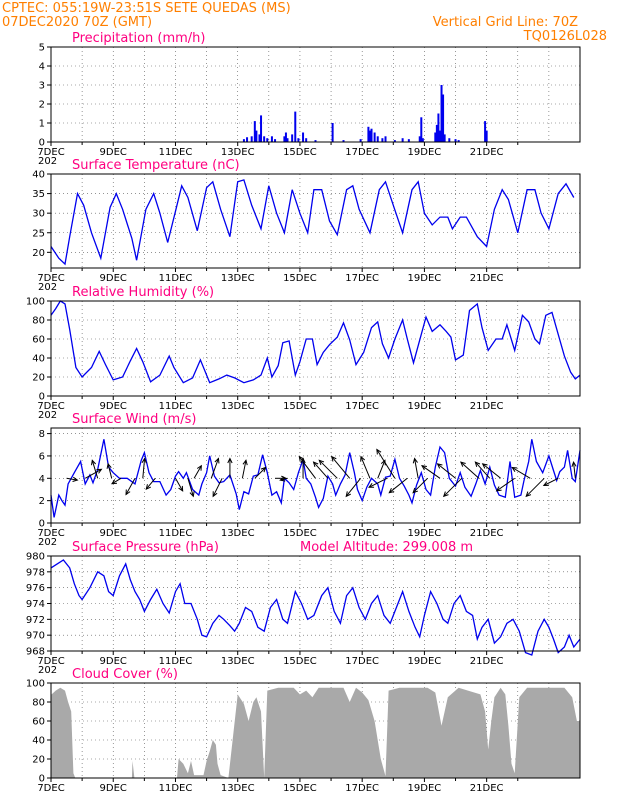 This screenshot has height=800, width=618. What do you see at coordinates (386, 547) in the screenshot?
I see `surface-pressure-subtitle: Model Altitude: 299.008 m` at bounding box center [386, 547].